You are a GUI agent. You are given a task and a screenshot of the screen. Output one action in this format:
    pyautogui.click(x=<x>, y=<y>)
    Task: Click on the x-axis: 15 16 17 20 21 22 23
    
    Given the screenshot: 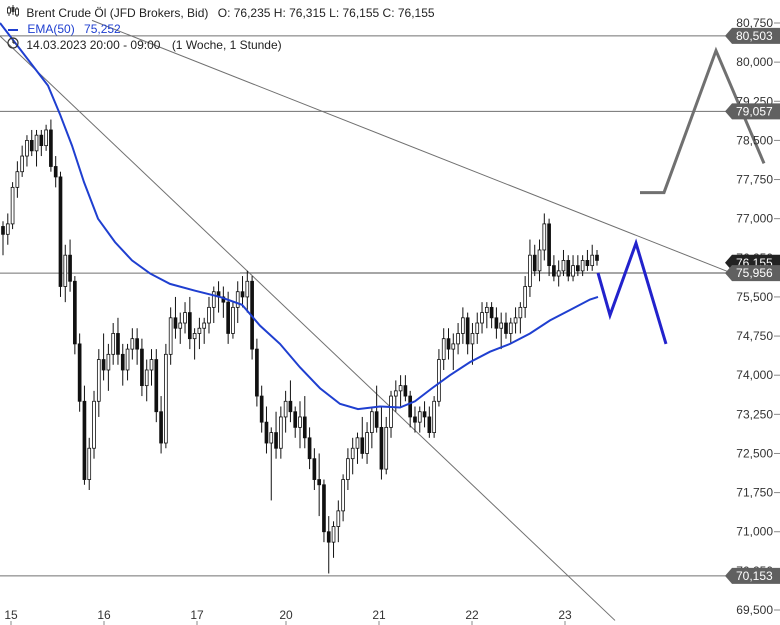 What is the action you would take?
    pyautogui.click(x=288, y=616)
    